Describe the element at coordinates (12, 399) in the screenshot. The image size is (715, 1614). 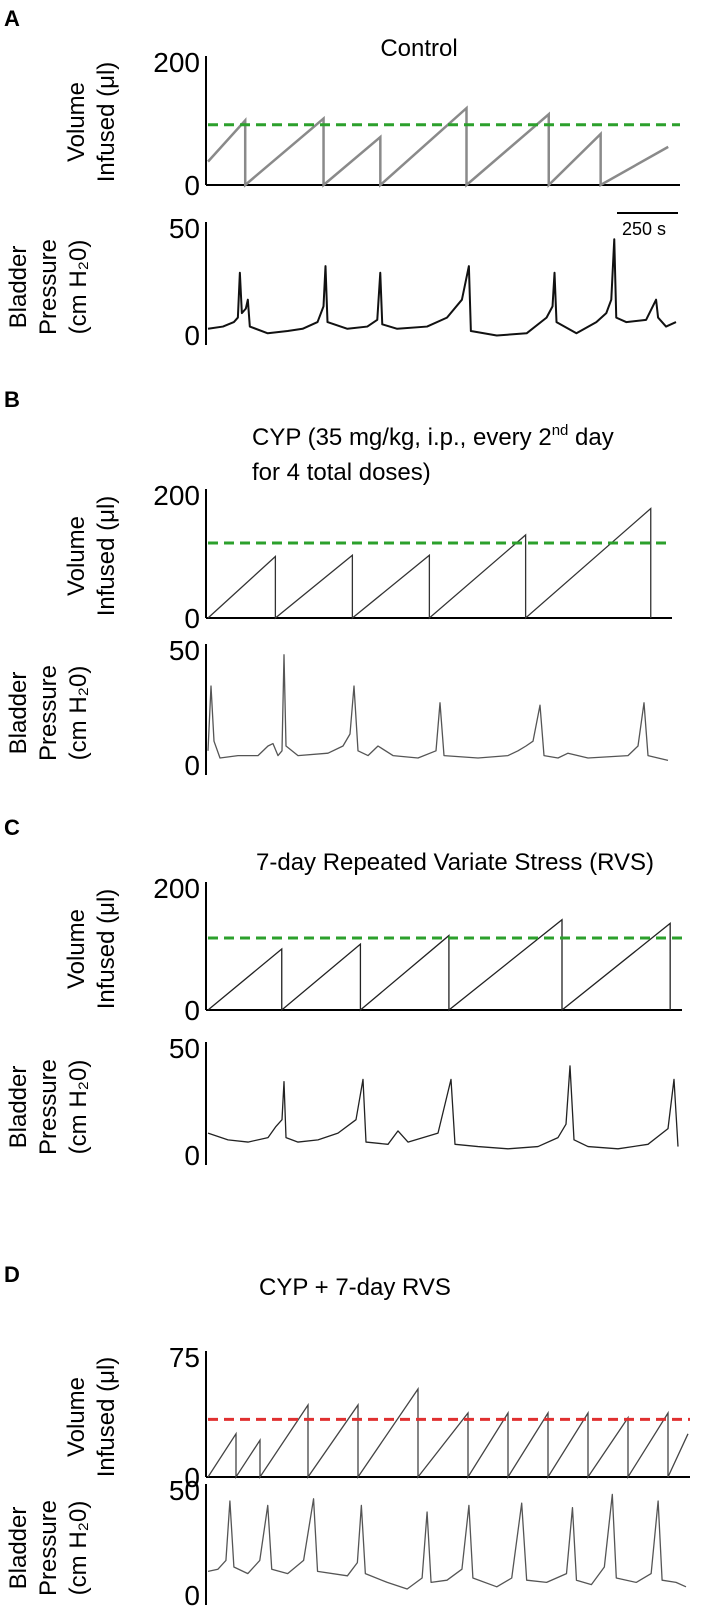
I see `panel-label: B` at that location.